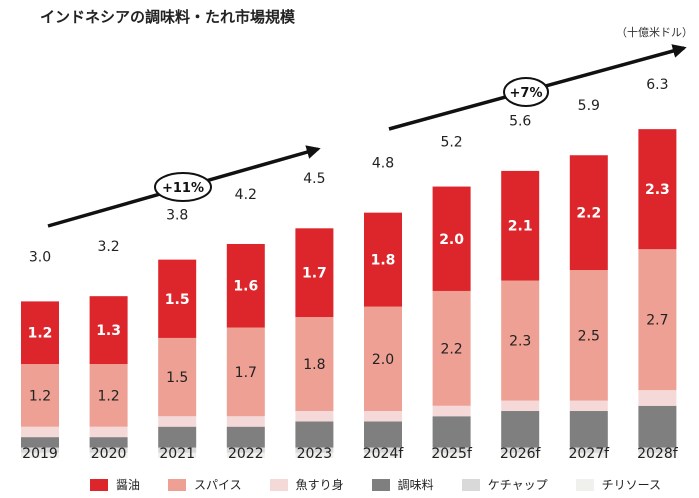  Describe the element at coordinates (168, 17) in the screenshot. I see `chart-title: インドネシアの調味料・たれ市場規模` at that location.